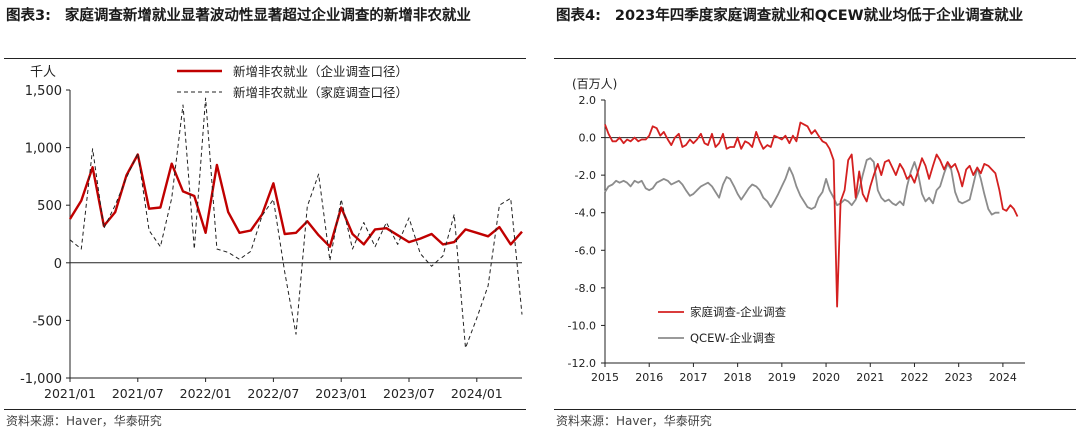 This screenshot has width=1080, height=446. Describe the element at coordinates (1003, 377) in the screenshot. I see `x-tick-label: 2024` at that location.